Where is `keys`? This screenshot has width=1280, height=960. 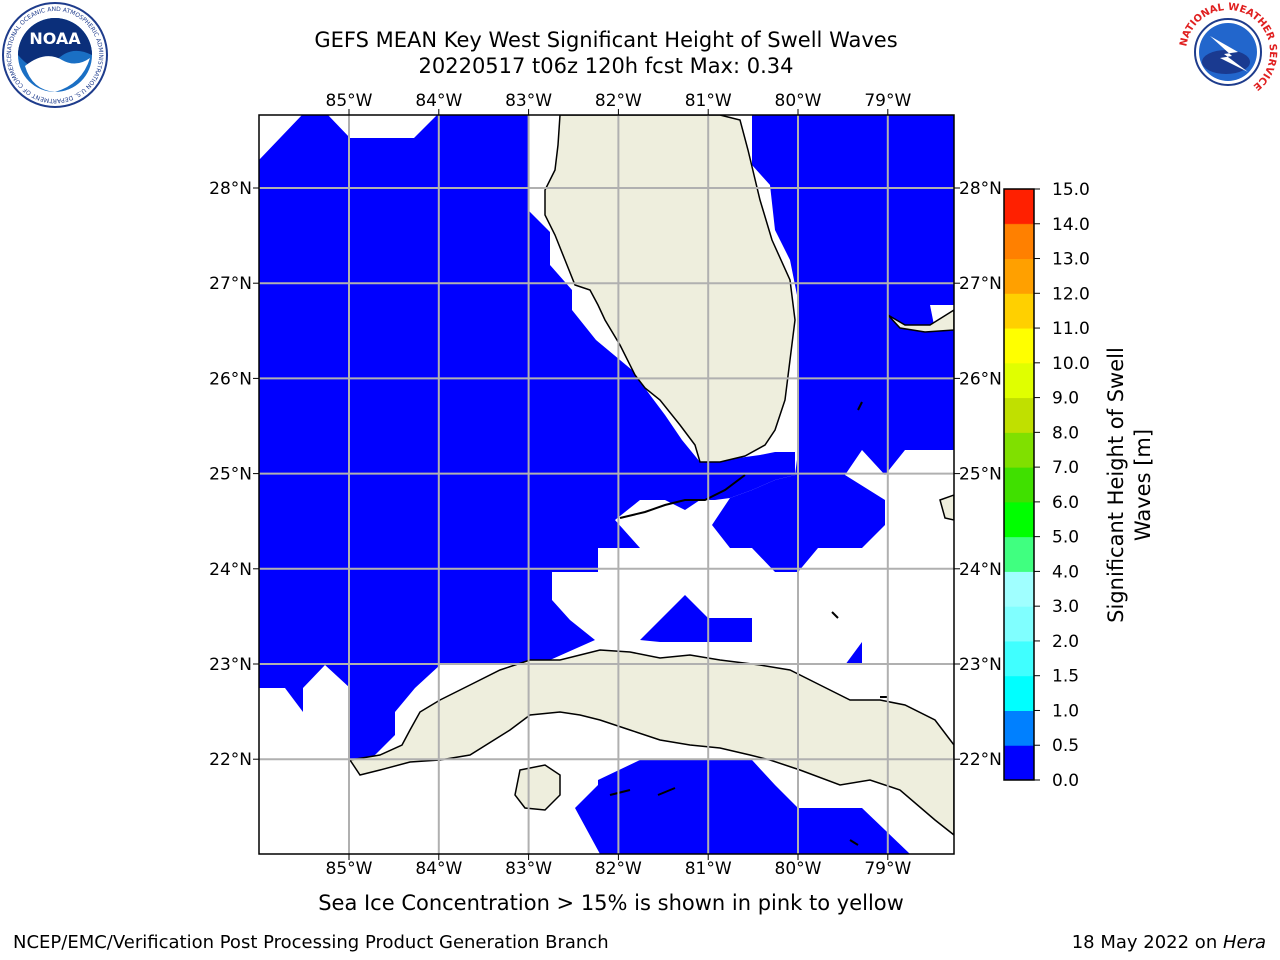
keys is located at coordinates (748, 623).